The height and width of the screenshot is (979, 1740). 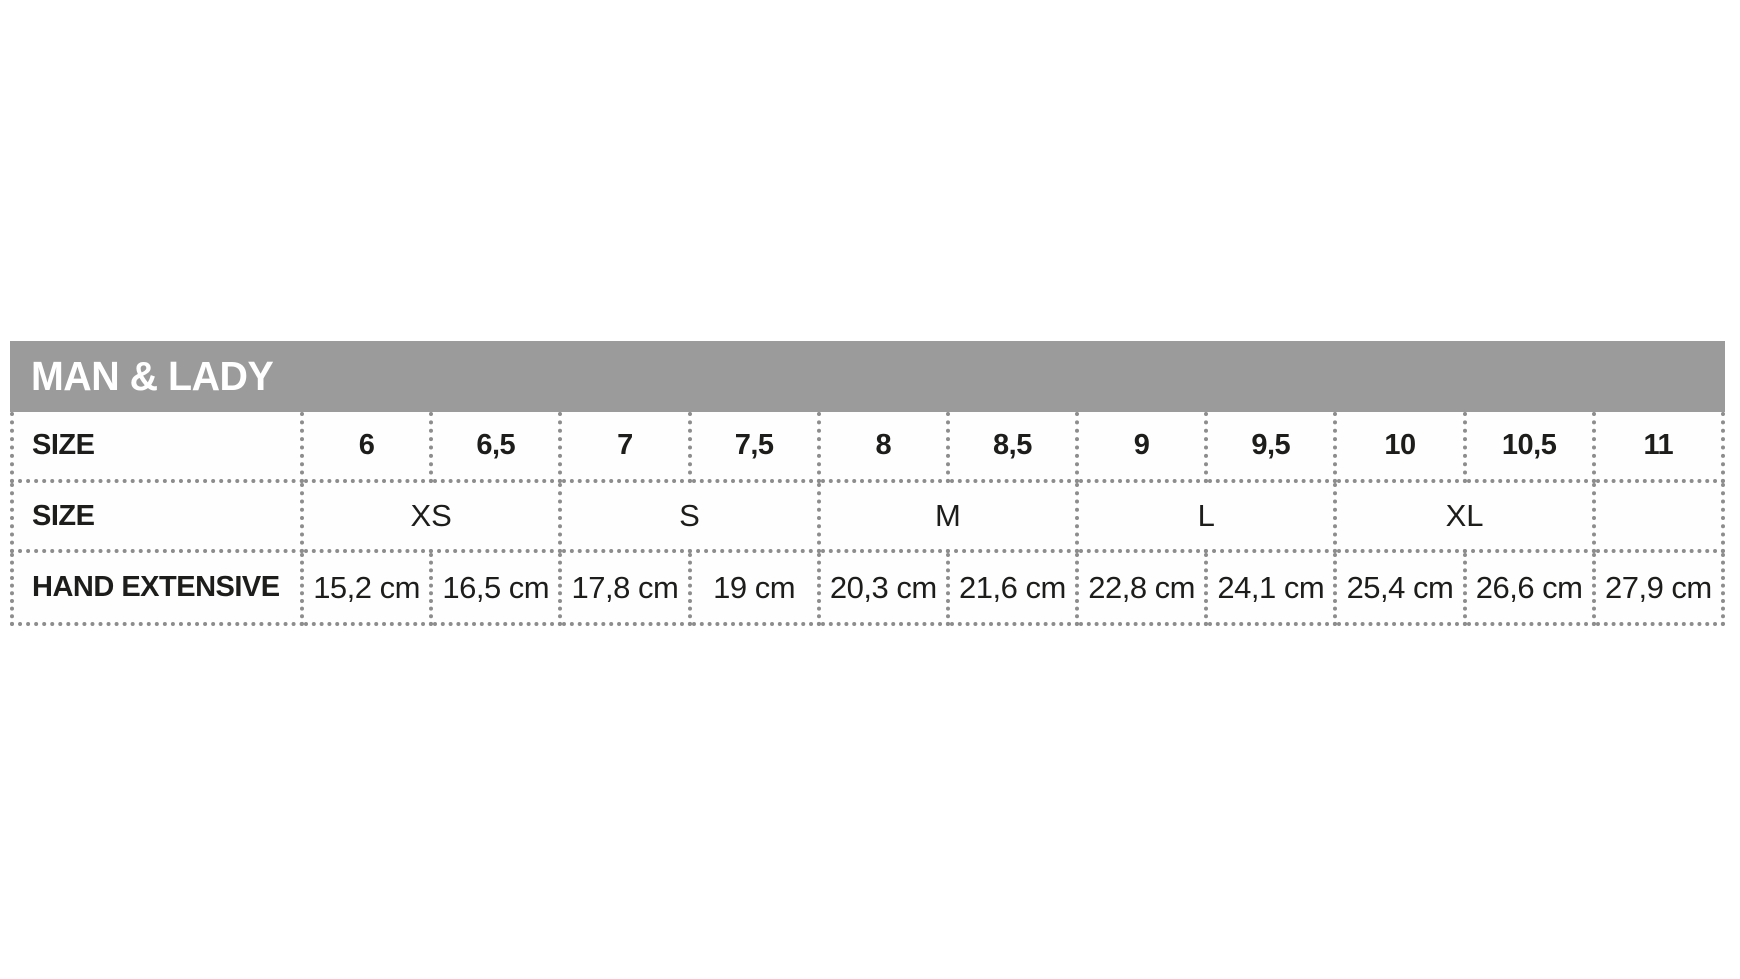 I want to click on size-letter-cell: S, so click(x=689, y=516).